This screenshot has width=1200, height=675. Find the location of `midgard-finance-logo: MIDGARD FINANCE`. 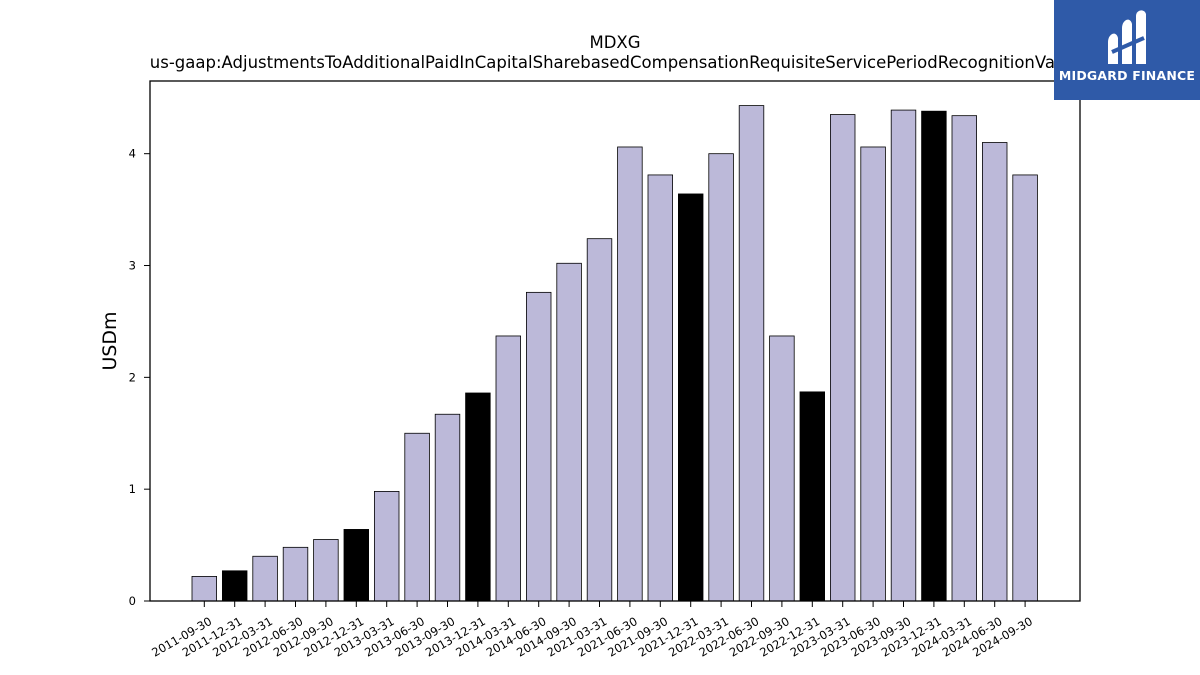

midgard-finance-logo: MIDGARD FINANCE is located at coordinates (1127, 50).